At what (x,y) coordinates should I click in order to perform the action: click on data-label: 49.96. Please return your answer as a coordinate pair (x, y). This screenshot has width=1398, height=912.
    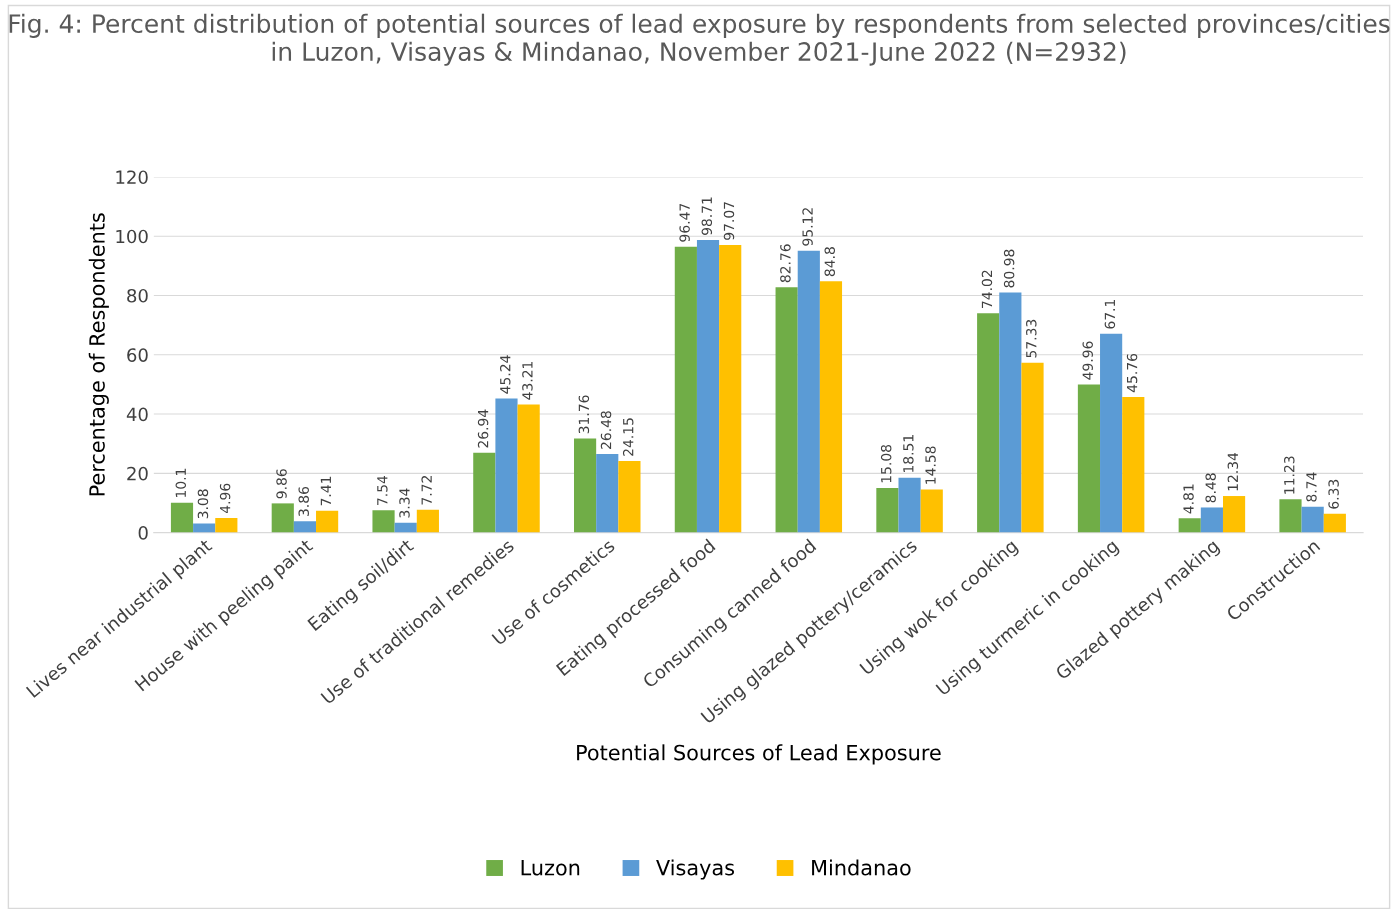
    Looking at the image, I should click on (1087, 360).